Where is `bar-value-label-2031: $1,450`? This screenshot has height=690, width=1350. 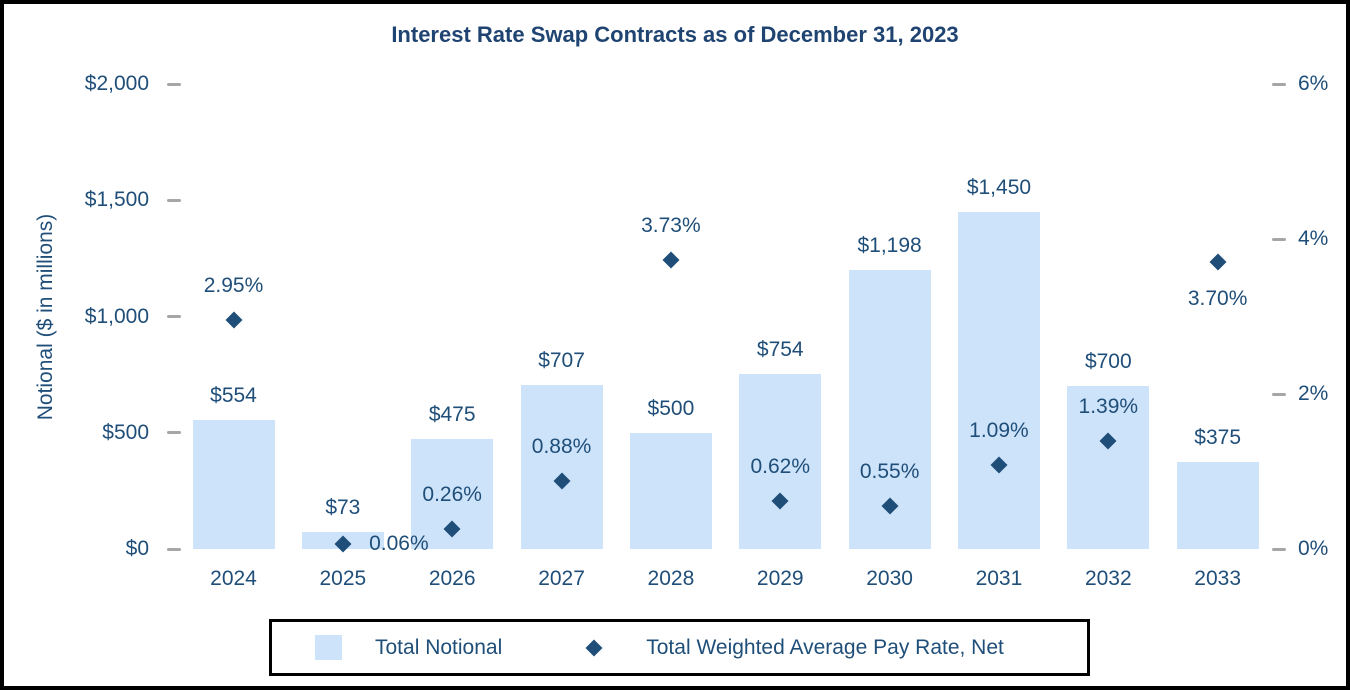
bar-value-label-2031: $1,450 is located at coordinates (999, 187).